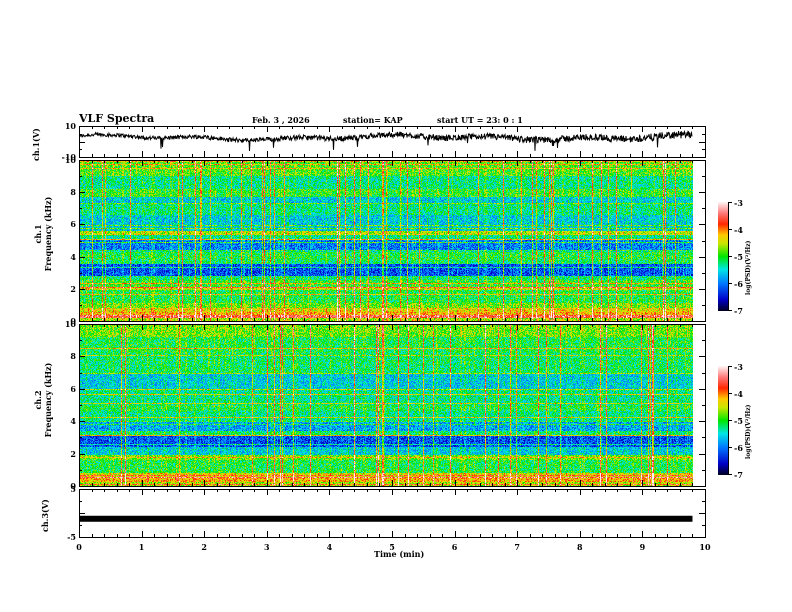 Image resolution: width=792 pixels, height=612 pixels. What do you see at coordinates (399, 554) in the screenshot?
I see `x-axis-label: Time (min)` at bounding box center [399, 554].